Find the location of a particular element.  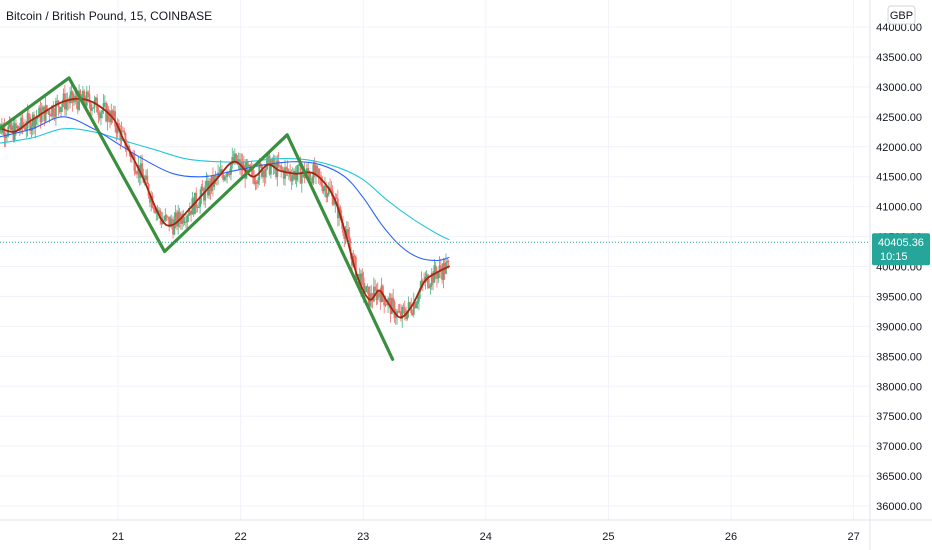

y-tick-label: 42500.00 is located at coordinates (899, 118).